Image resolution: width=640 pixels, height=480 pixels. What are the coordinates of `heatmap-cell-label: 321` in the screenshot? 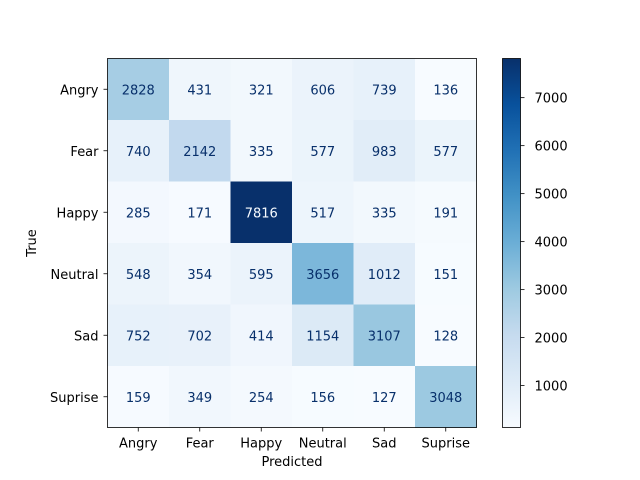 It's located at (261, 90).